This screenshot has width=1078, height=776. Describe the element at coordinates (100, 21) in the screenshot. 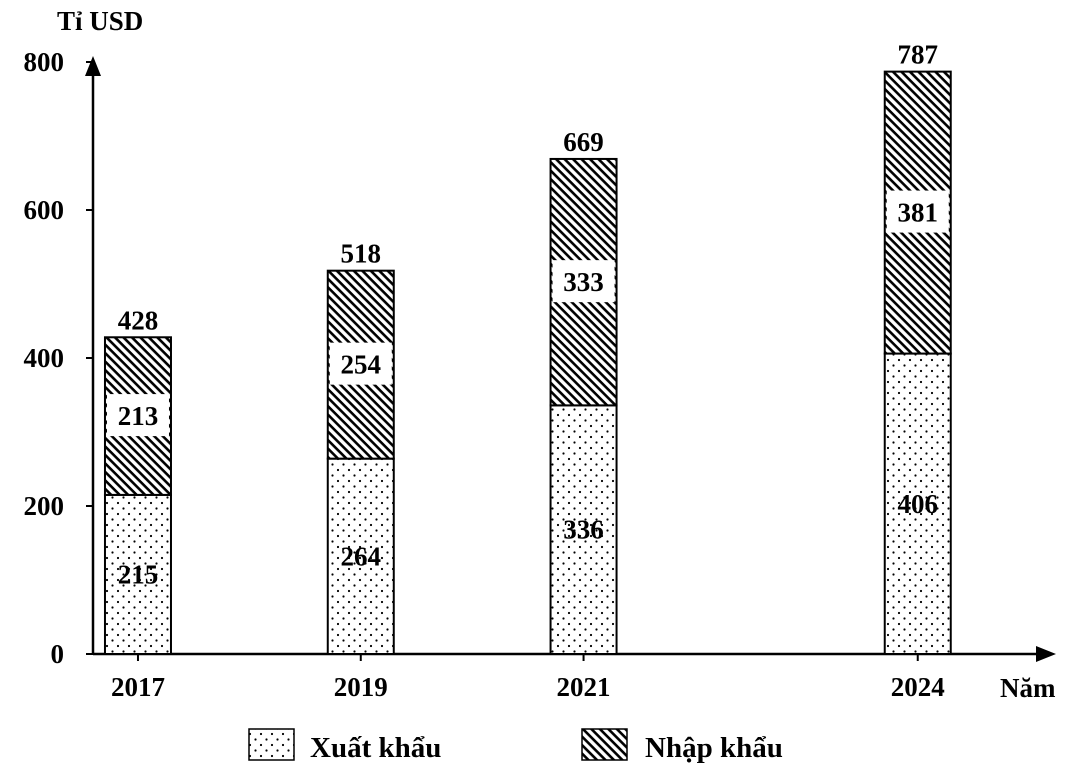

I see `y-axis-title: Tỉ USD` at that location.